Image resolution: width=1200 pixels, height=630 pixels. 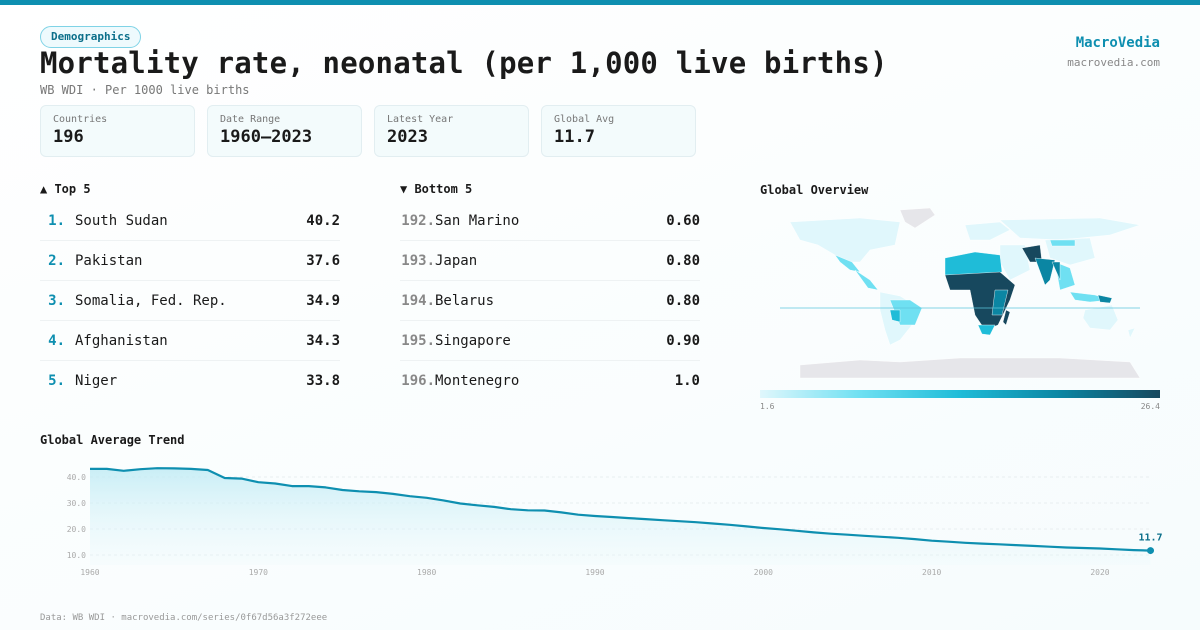 I want to click on page-subtitle: WB WDI · Per 1000 live births, so click(x=145, y=90).